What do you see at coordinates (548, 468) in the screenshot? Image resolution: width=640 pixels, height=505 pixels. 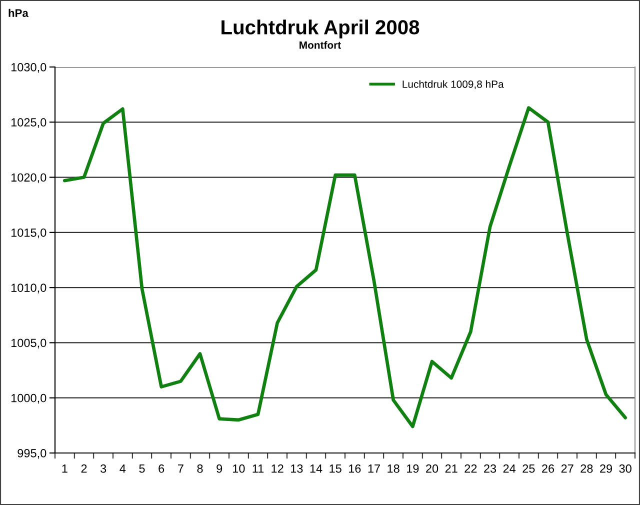 I see `x-tick-label: 26` at bounding box center [548, 468].